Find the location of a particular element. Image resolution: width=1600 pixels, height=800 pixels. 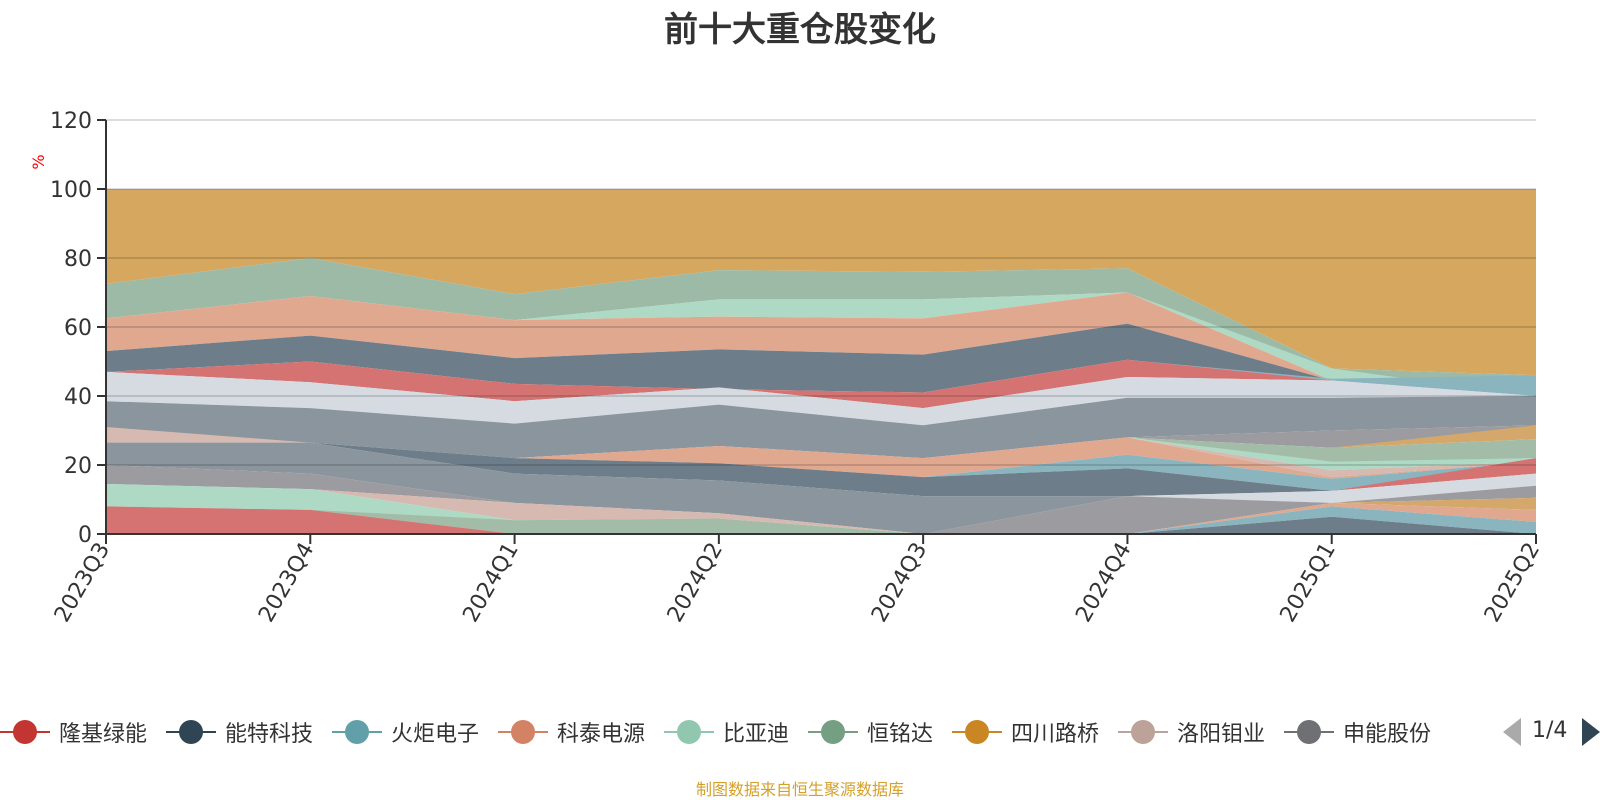

legend-label: 四川路桥 is located at coordinates (1055, 734).